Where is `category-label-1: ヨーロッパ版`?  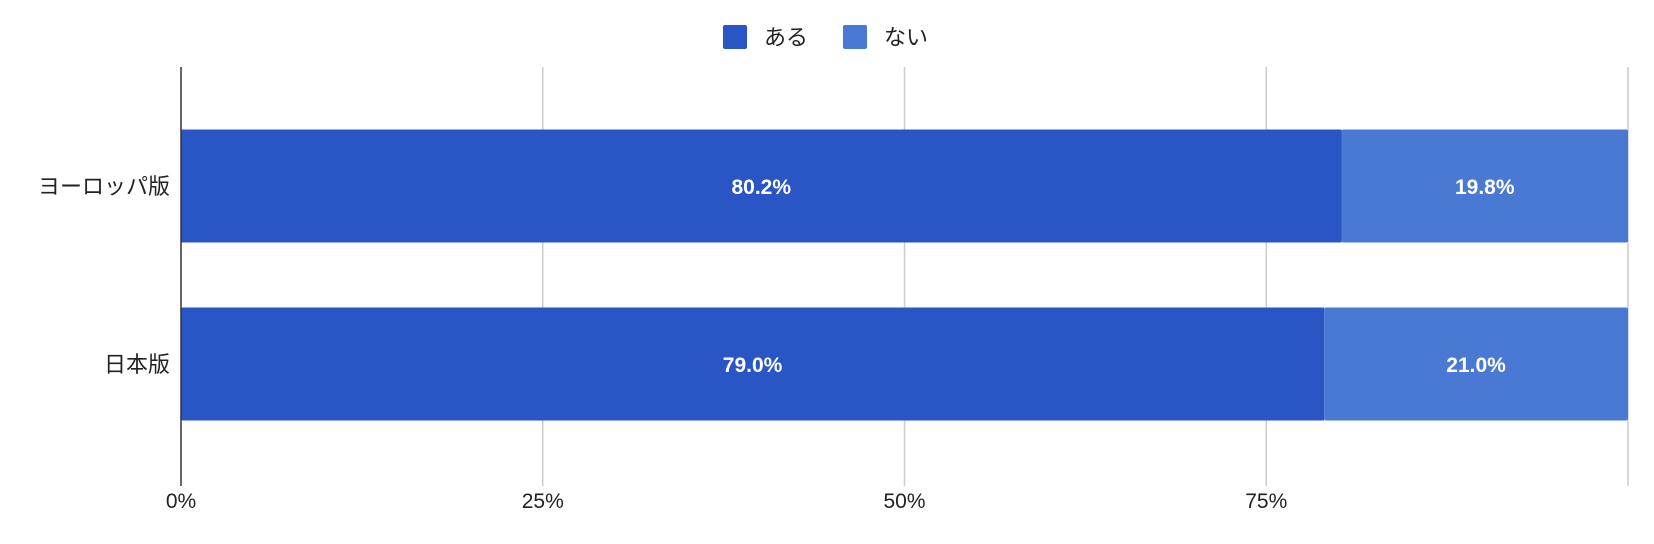
category-label-1: ヨーロッパ版 is located at coordinates (104, 186).